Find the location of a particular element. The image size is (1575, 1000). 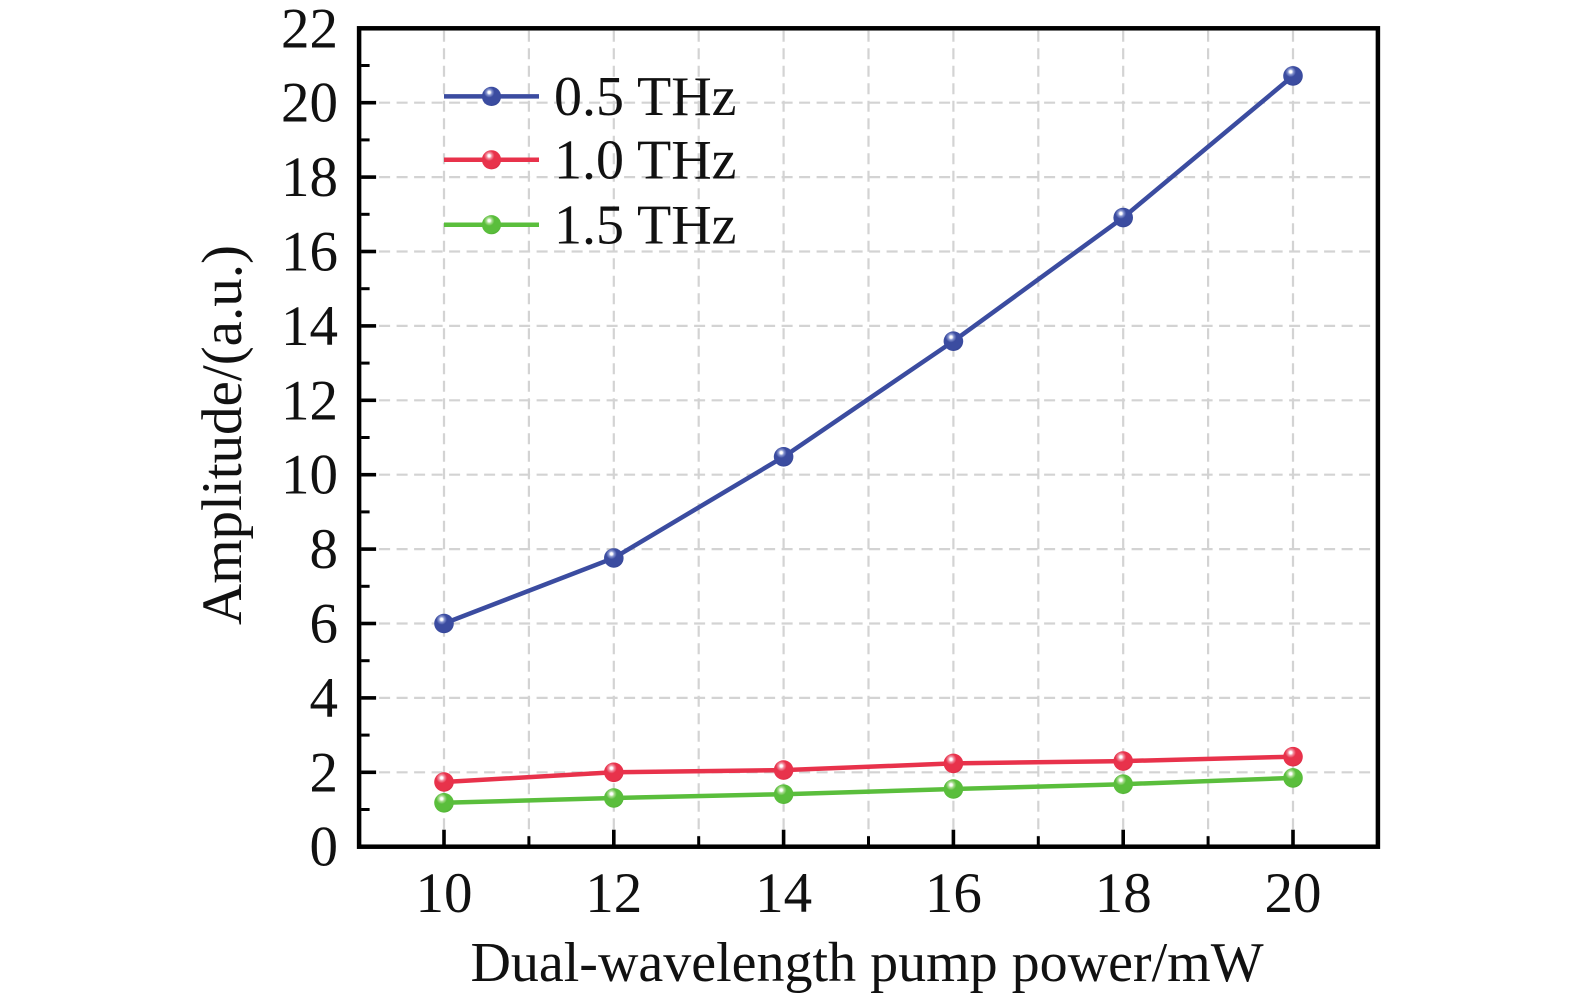

svg-text: 0.5 THz is located at coordinates (645, 97).